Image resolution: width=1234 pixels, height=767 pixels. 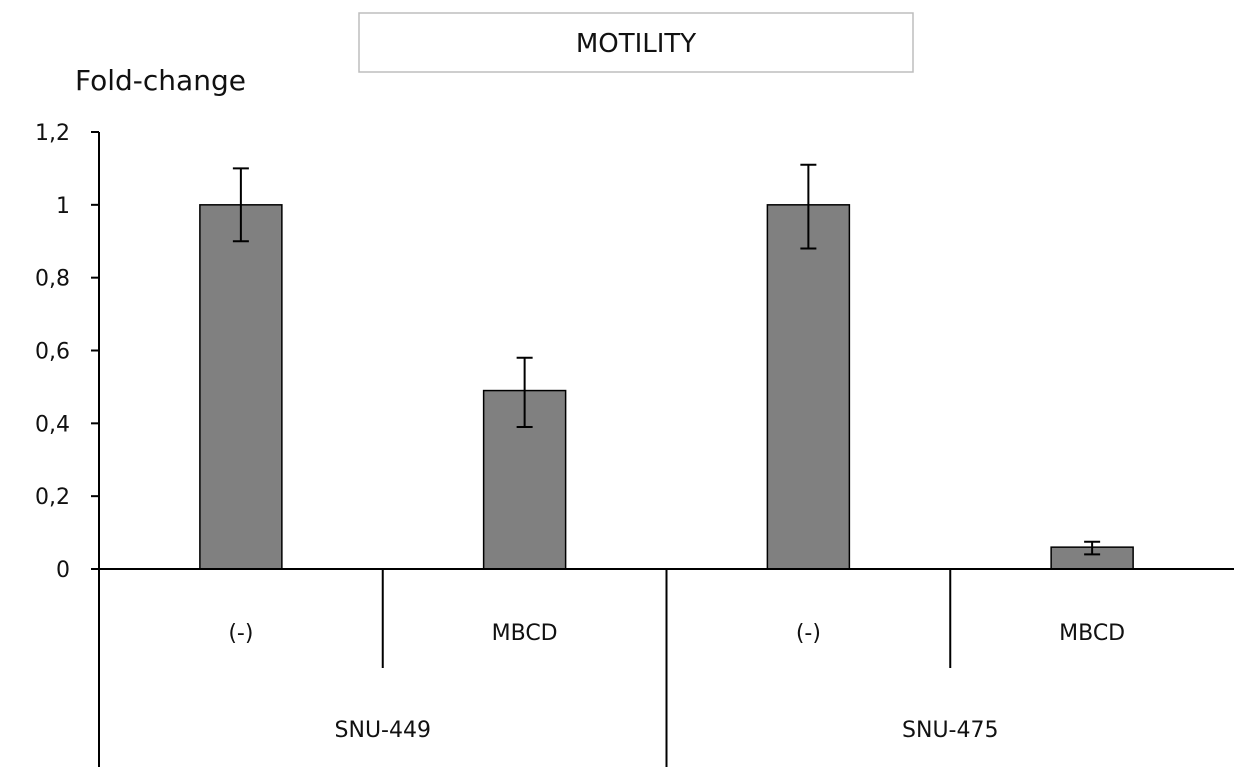 I want to click on y-tick-label: 0,2, so click(x=52, y=497).